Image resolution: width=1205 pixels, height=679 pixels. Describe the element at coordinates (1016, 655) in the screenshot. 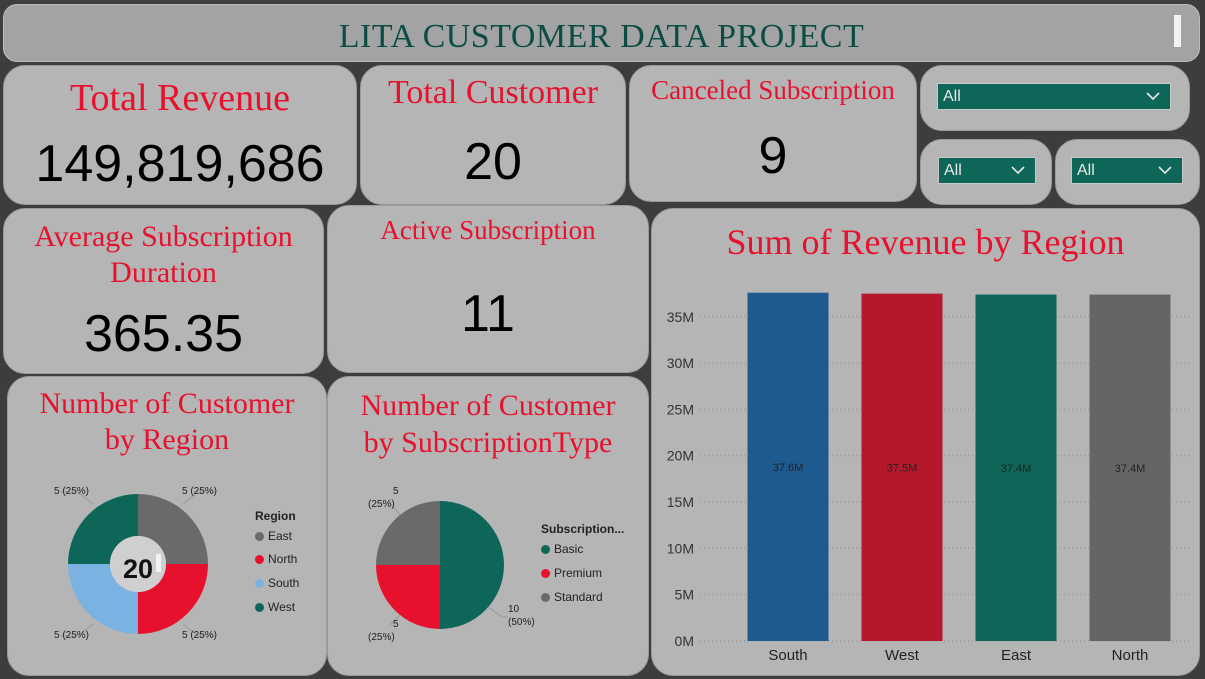

I see `x-tick-label: East` at that location.